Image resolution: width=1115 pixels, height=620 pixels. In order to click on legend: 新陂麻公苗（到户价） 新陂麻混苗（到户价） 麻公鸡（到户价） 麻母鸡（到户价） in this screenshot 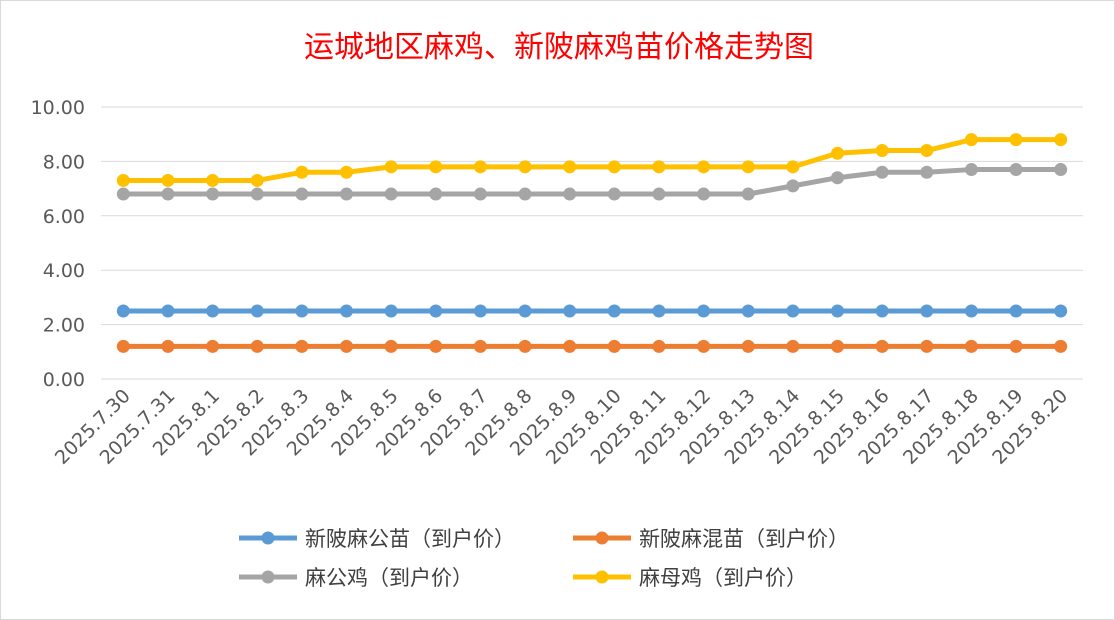, I will do `click(544, 558)`.